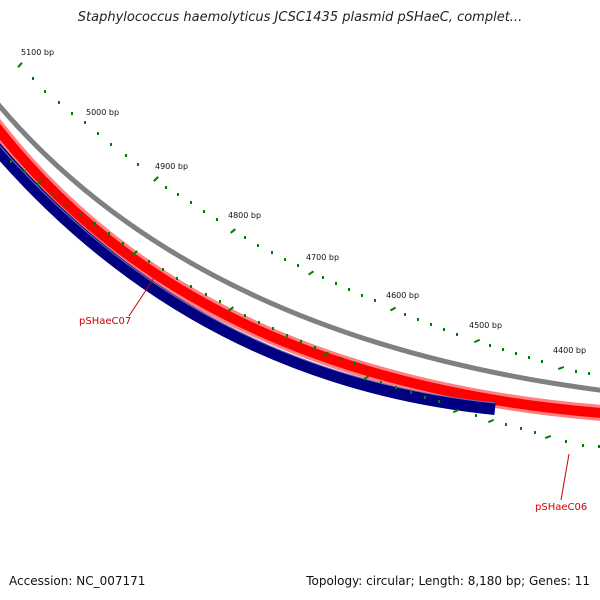  I want to click on gene-label-pSHaeC06: pSHaeC06, so click(561, 507).